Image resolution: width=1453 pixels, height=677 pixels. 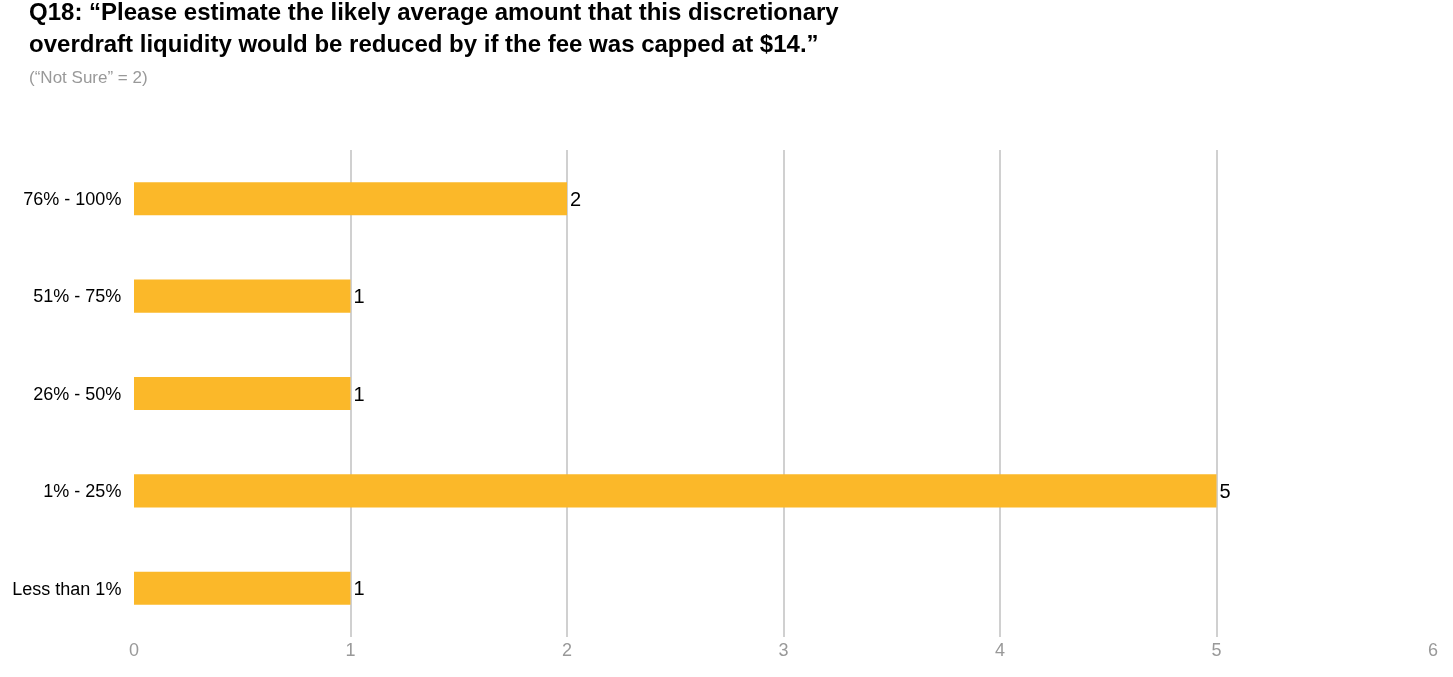 I want to click on data-label: 2, so click(x=576, y=198).